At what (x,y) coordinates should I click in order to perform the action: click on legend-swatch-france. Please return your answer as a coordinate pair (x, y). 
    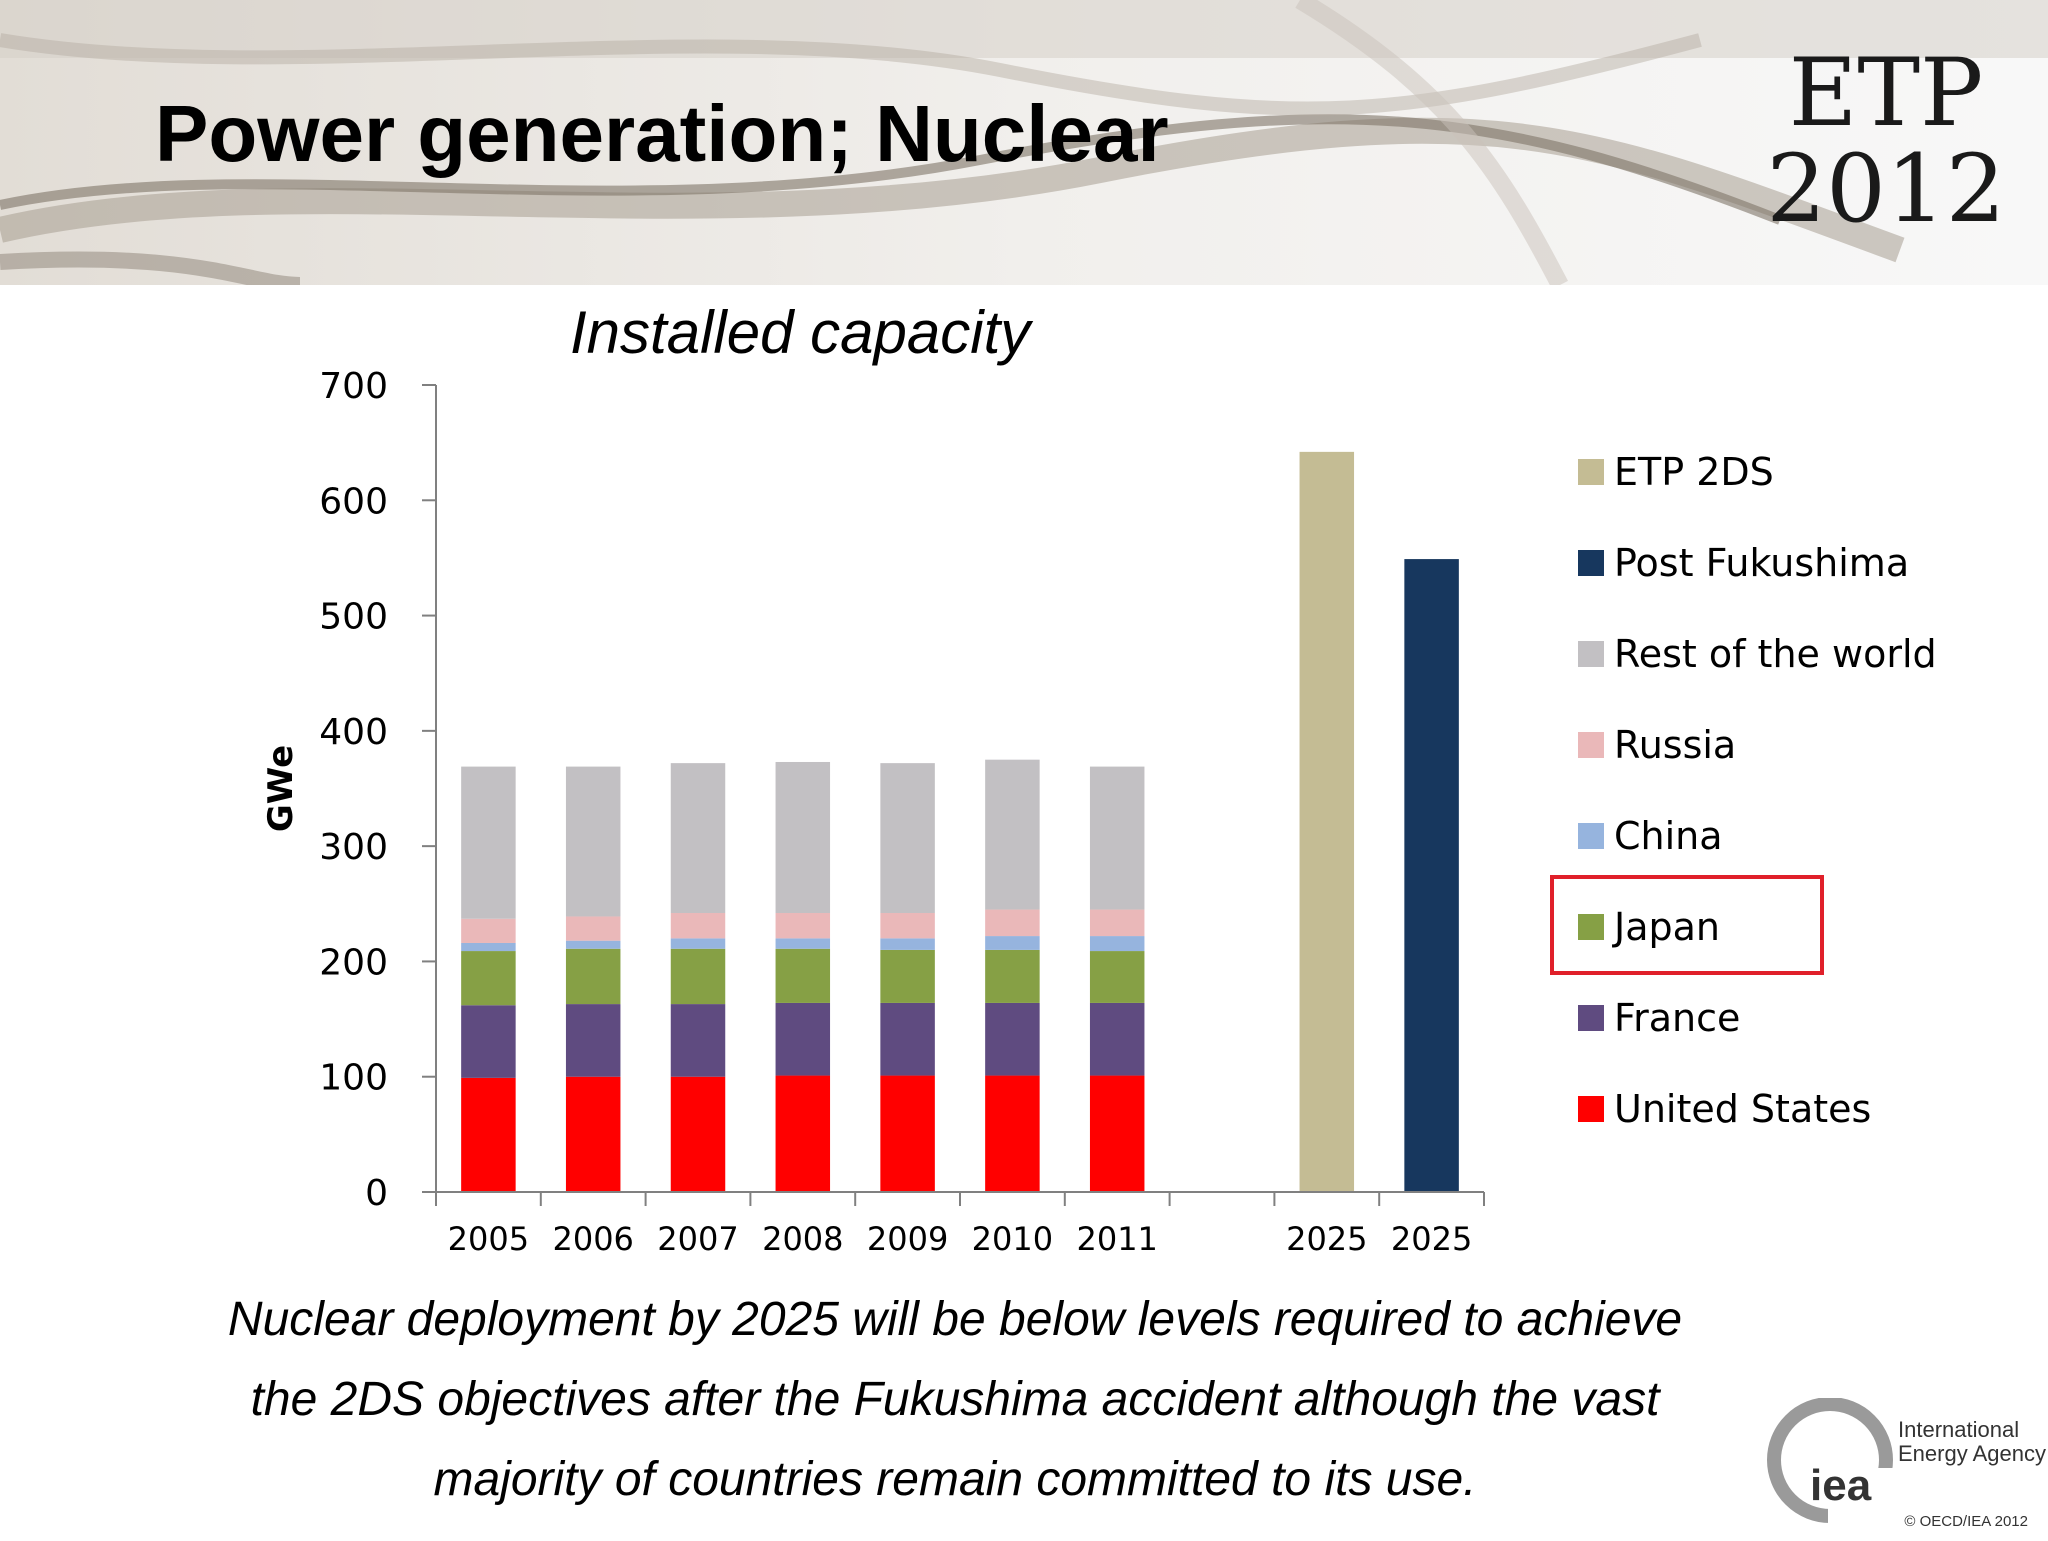
    Looking at the image, I should click on (1591, 1018).